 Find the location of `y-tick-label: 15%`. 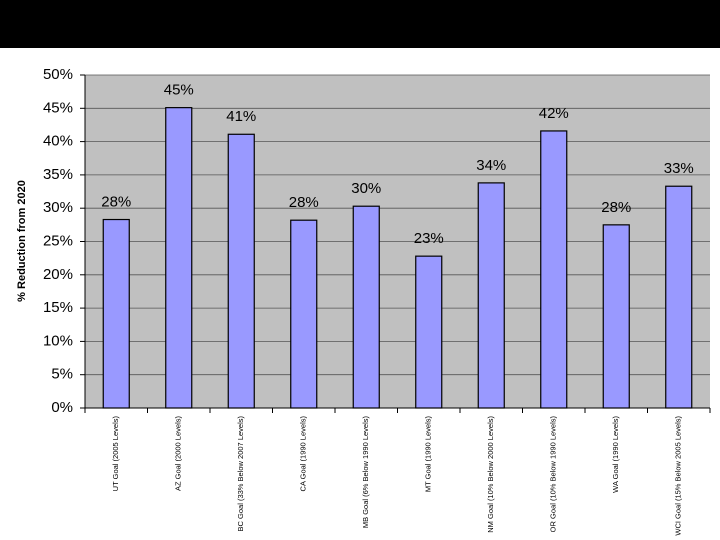

y-tick-label: 15% is located at coordinates (58, 307).